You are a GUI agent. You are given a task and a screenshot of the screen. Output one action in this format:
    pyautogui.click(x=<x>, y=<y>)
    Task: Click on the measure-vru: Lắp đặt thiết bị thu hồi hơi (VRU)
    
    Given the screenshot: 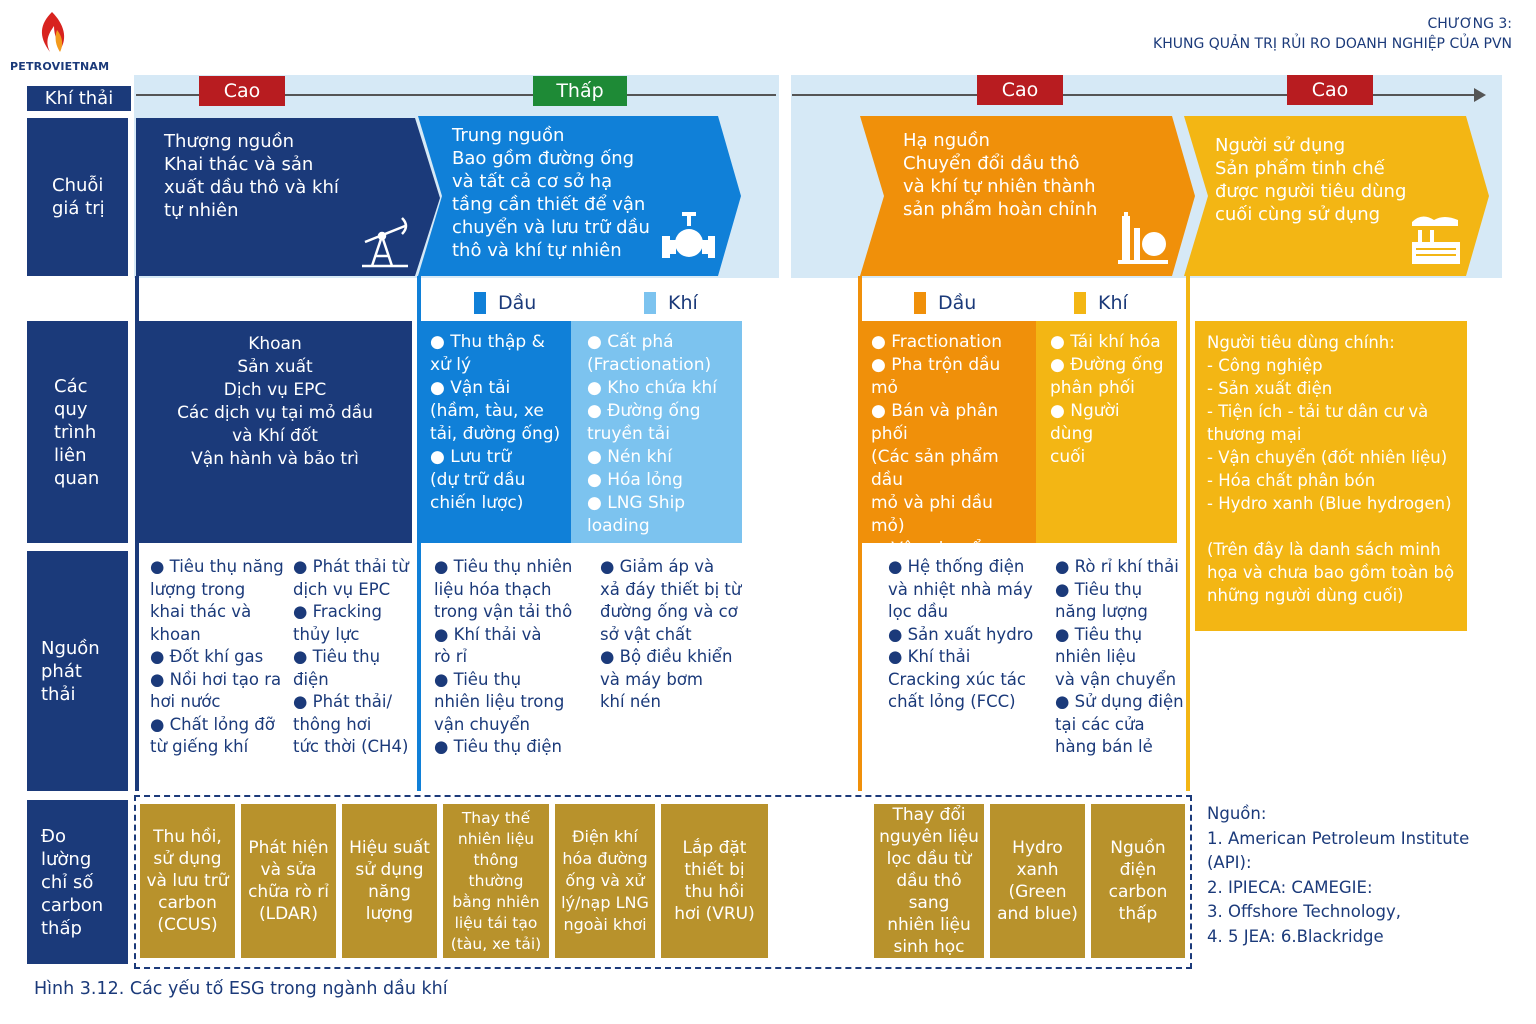 What is the action you would take?
    pyautogui.click(x=714, y=881)
    